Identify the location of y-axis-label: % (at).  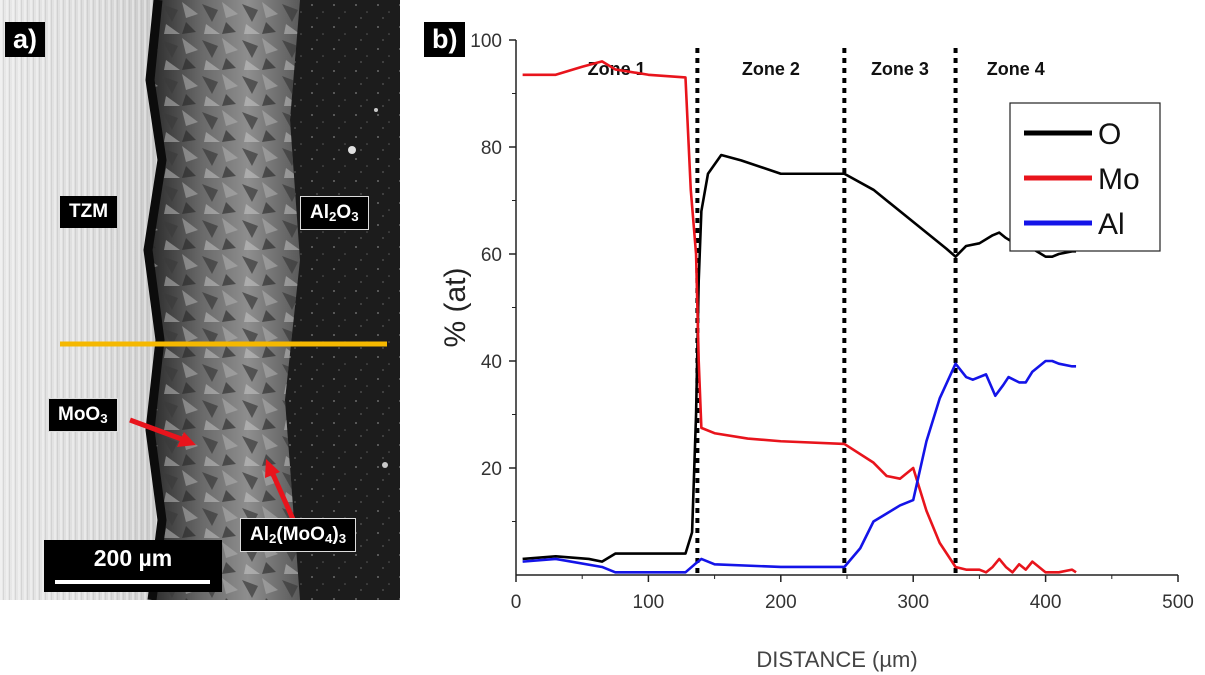
(455, 307).